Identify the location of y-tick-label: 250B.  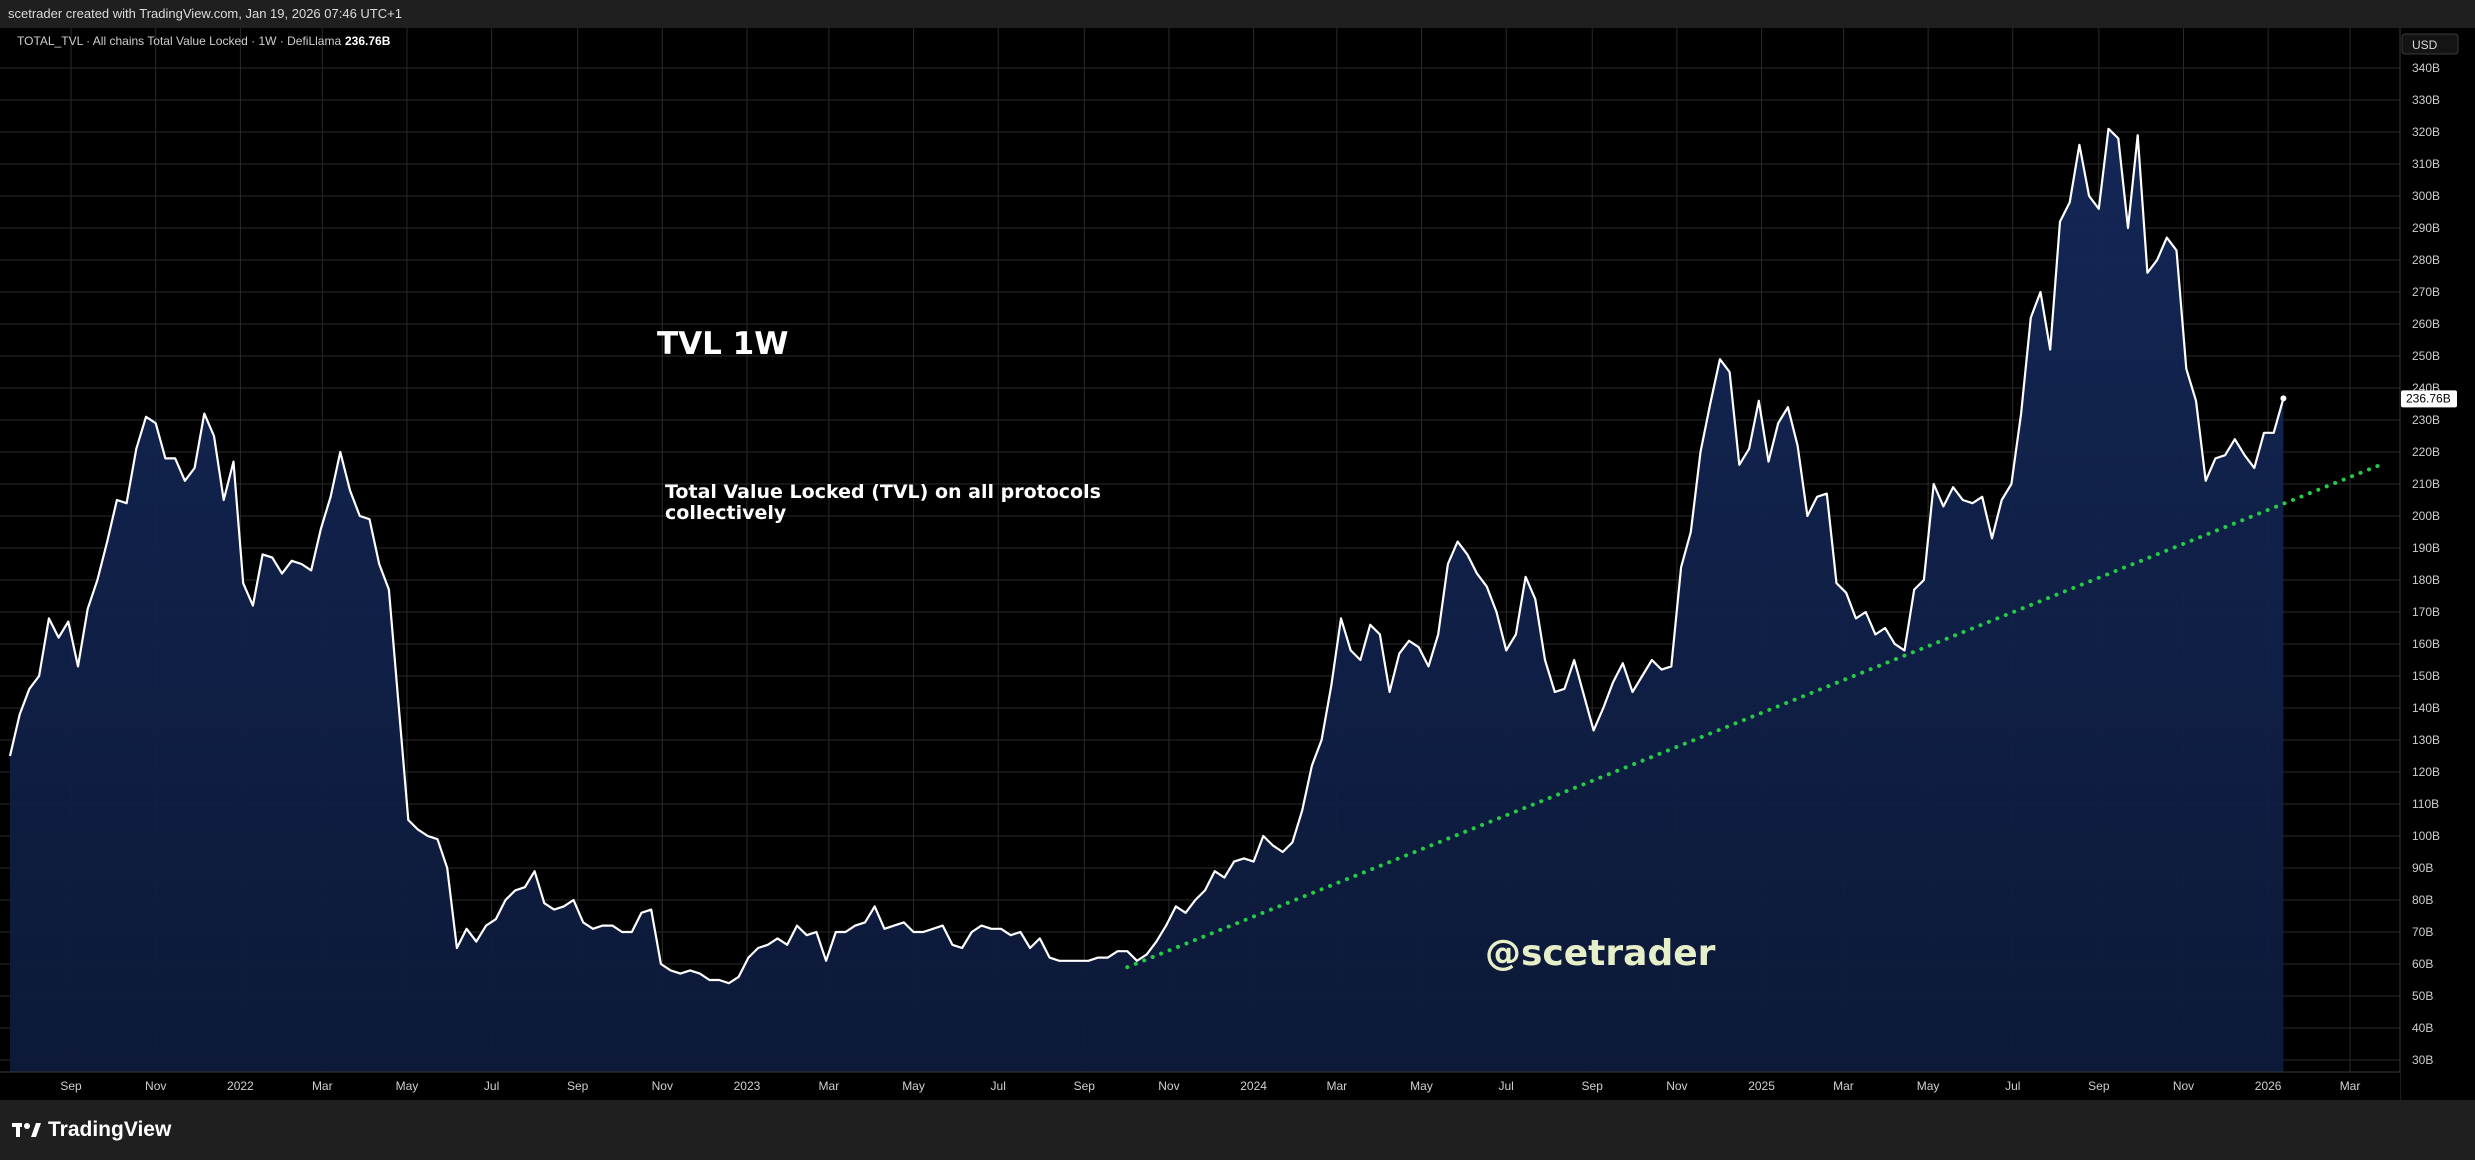
(2426, 356).